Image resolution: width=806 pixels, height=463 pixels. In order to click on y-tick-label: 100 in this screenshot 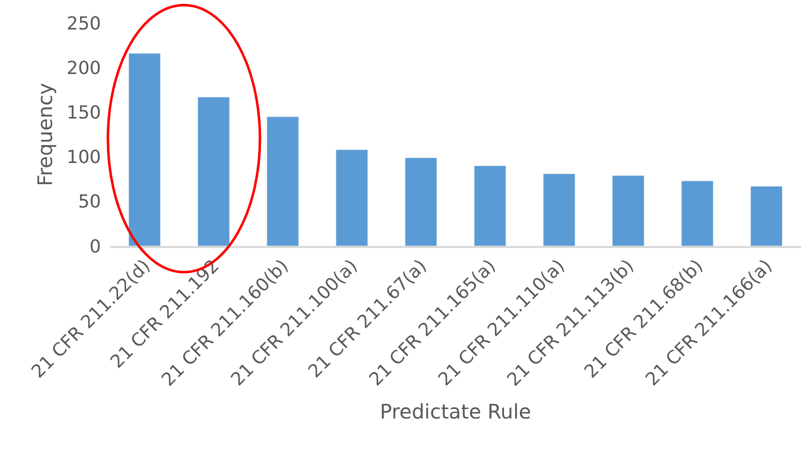, I will do `click(83, 157)`.